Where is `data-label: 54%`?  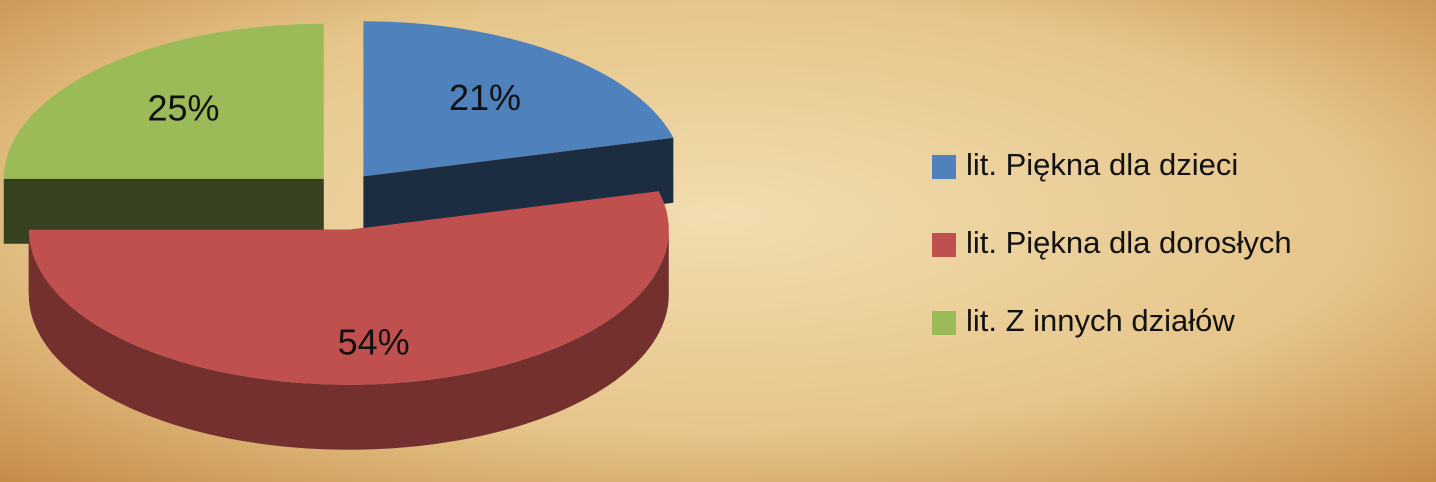 data-label: 54% is located at coordinates (374, 342).